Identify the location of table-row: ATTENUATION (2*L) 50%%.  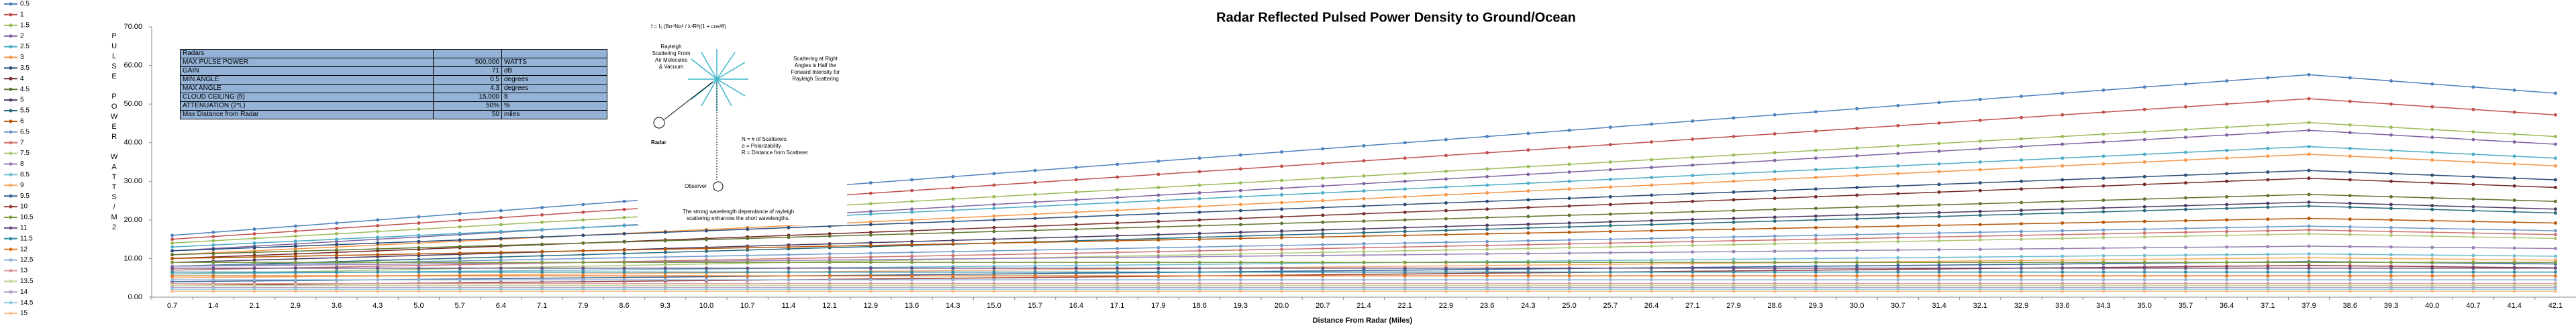
(393, 106).